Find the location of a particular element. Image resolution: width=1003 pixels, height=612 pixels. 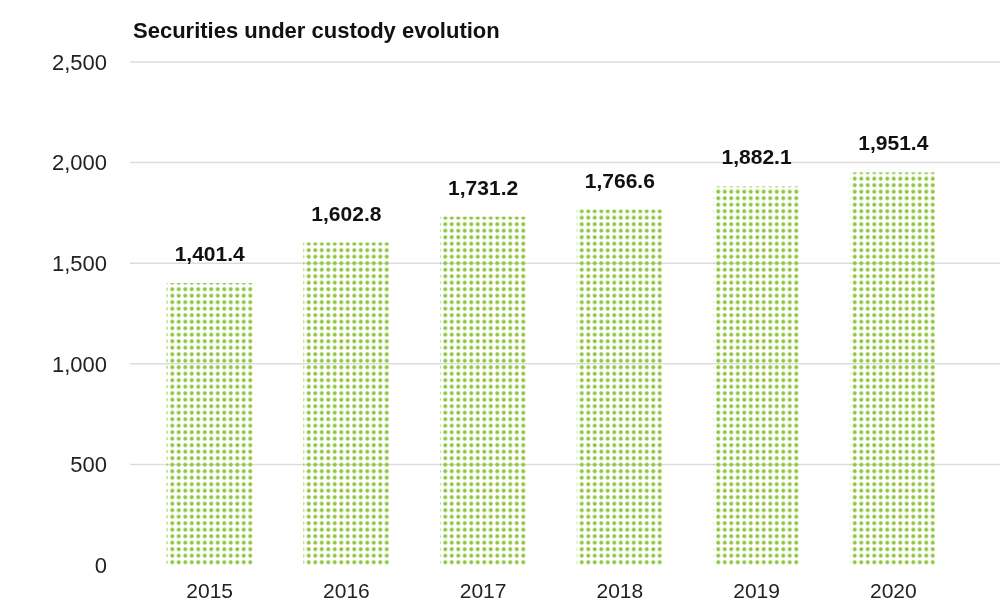

data-label: 1,602.8 is located at coordinates (346, 213).